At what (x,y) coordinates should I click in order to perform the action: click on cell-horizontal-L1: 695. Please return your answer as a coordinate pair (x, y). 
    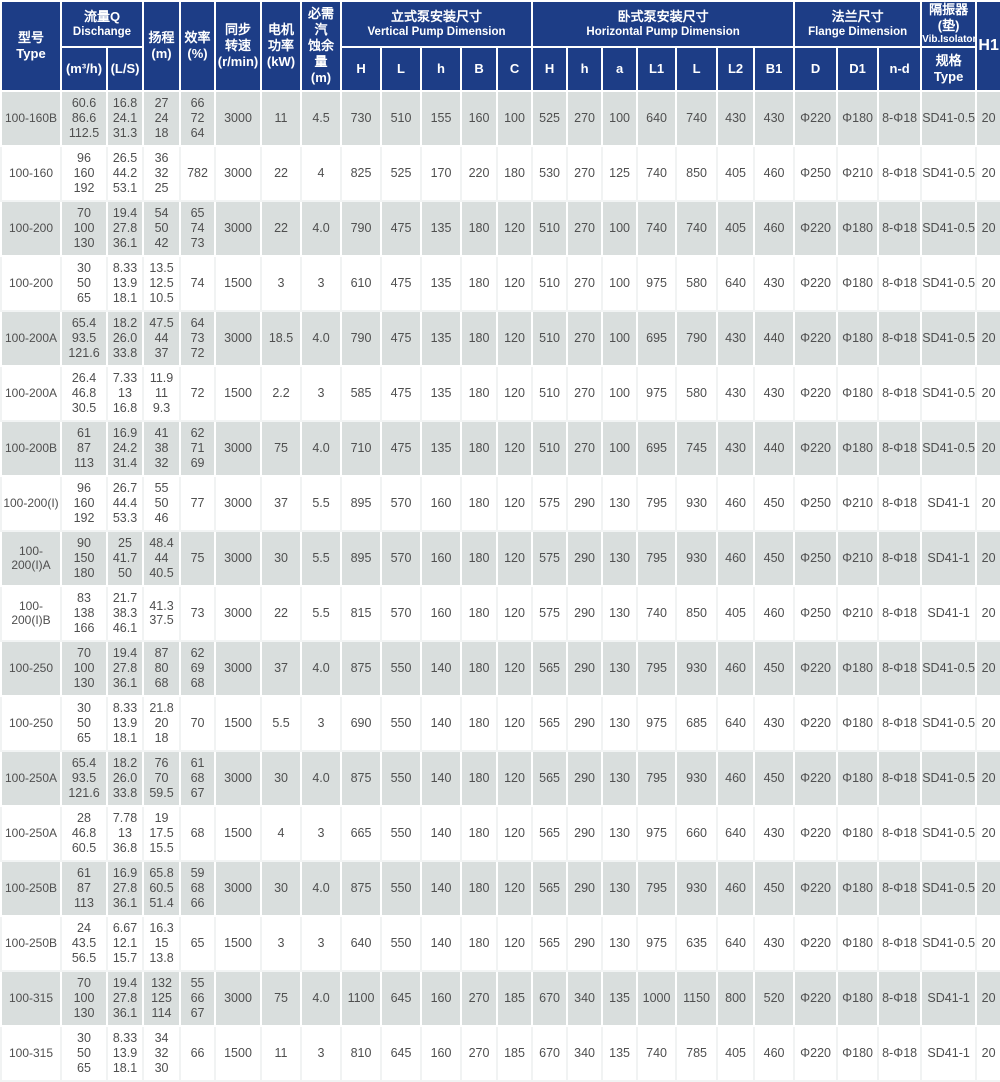
    Looking at the image, I should click on (657, 338).